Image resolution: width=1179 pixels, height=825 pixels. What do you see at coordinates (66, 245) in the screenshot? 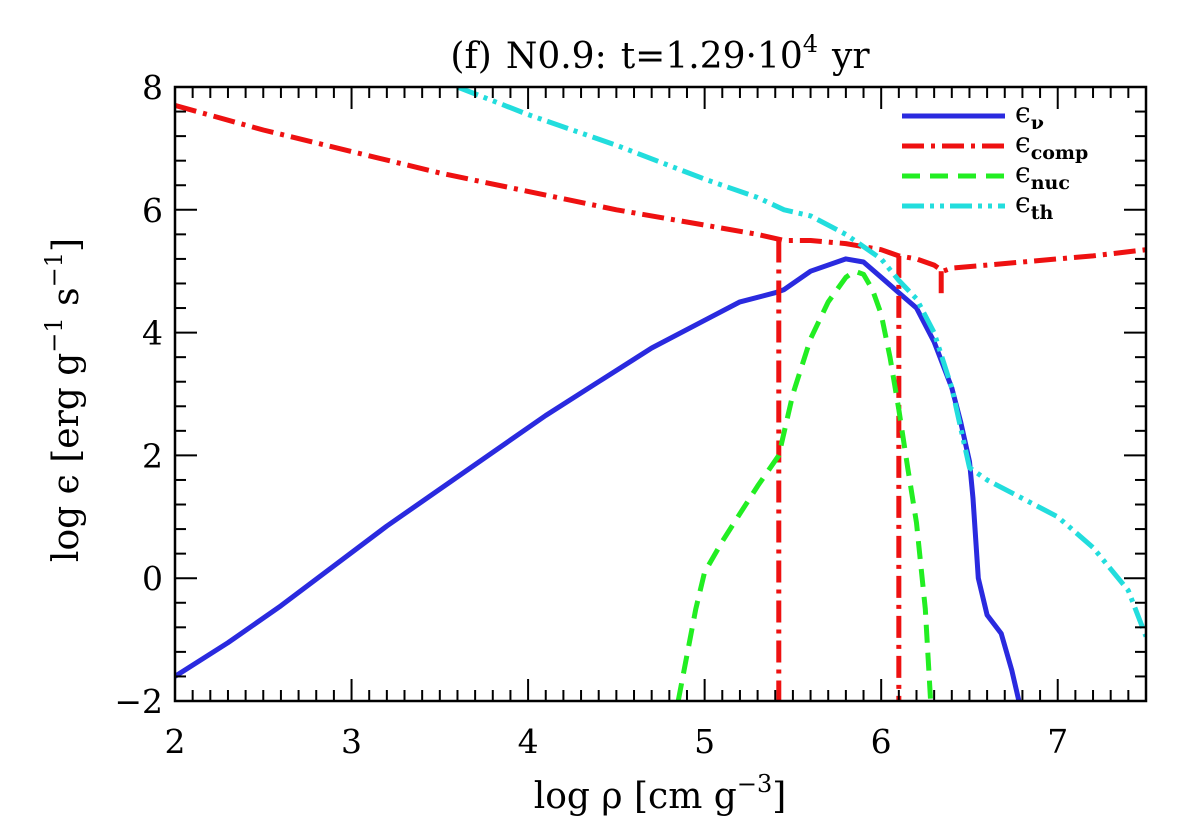
I see `y-axis-label-end: ]` at bounding box center [66, 245].